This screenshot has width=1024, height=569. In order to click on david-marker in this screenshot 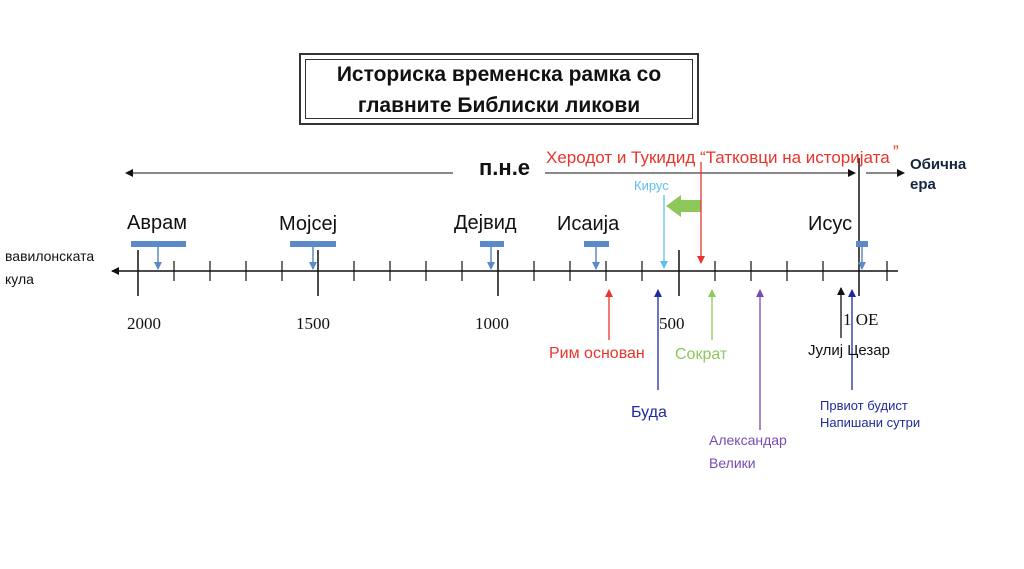, I will do `click(492, 255)`.